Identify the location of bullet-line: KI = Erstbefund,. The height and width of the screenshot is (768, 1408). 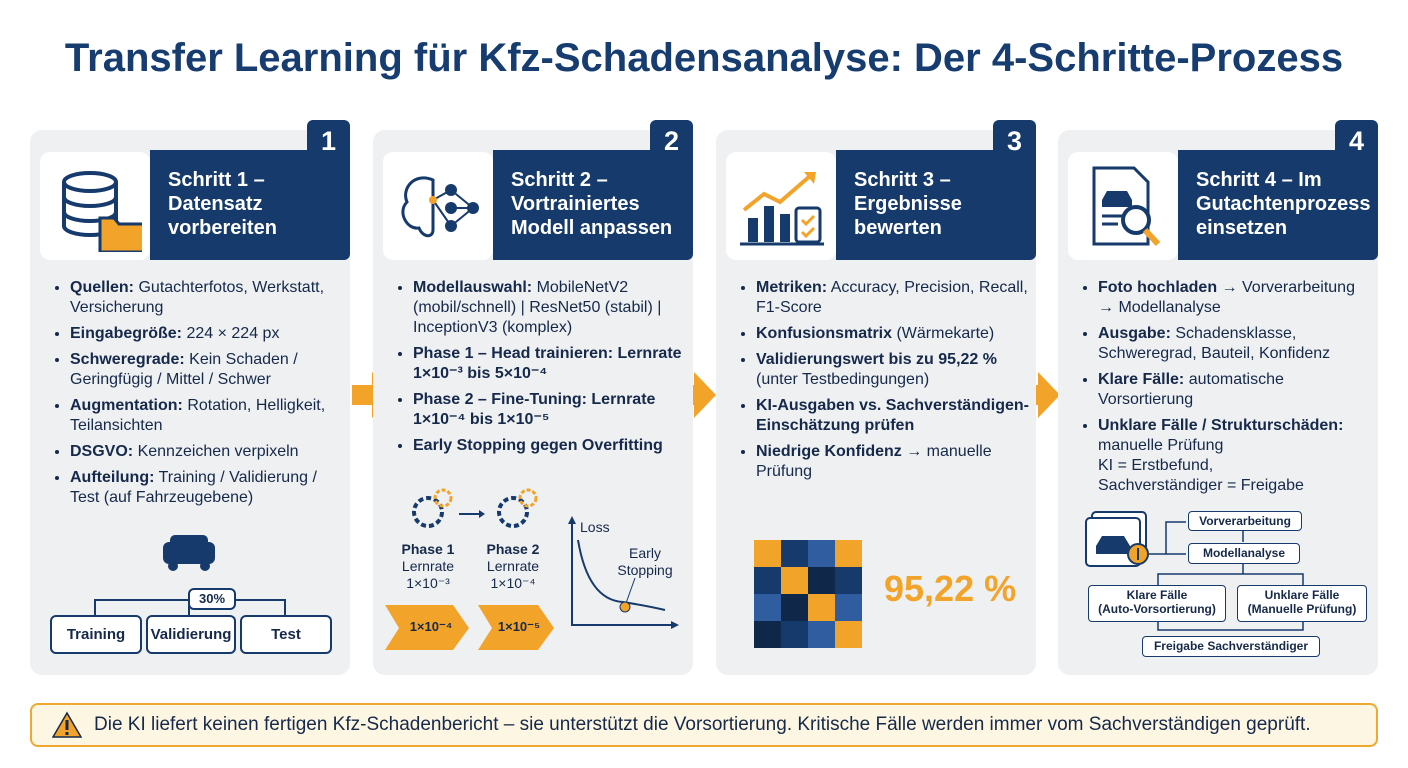
(1156, 465).